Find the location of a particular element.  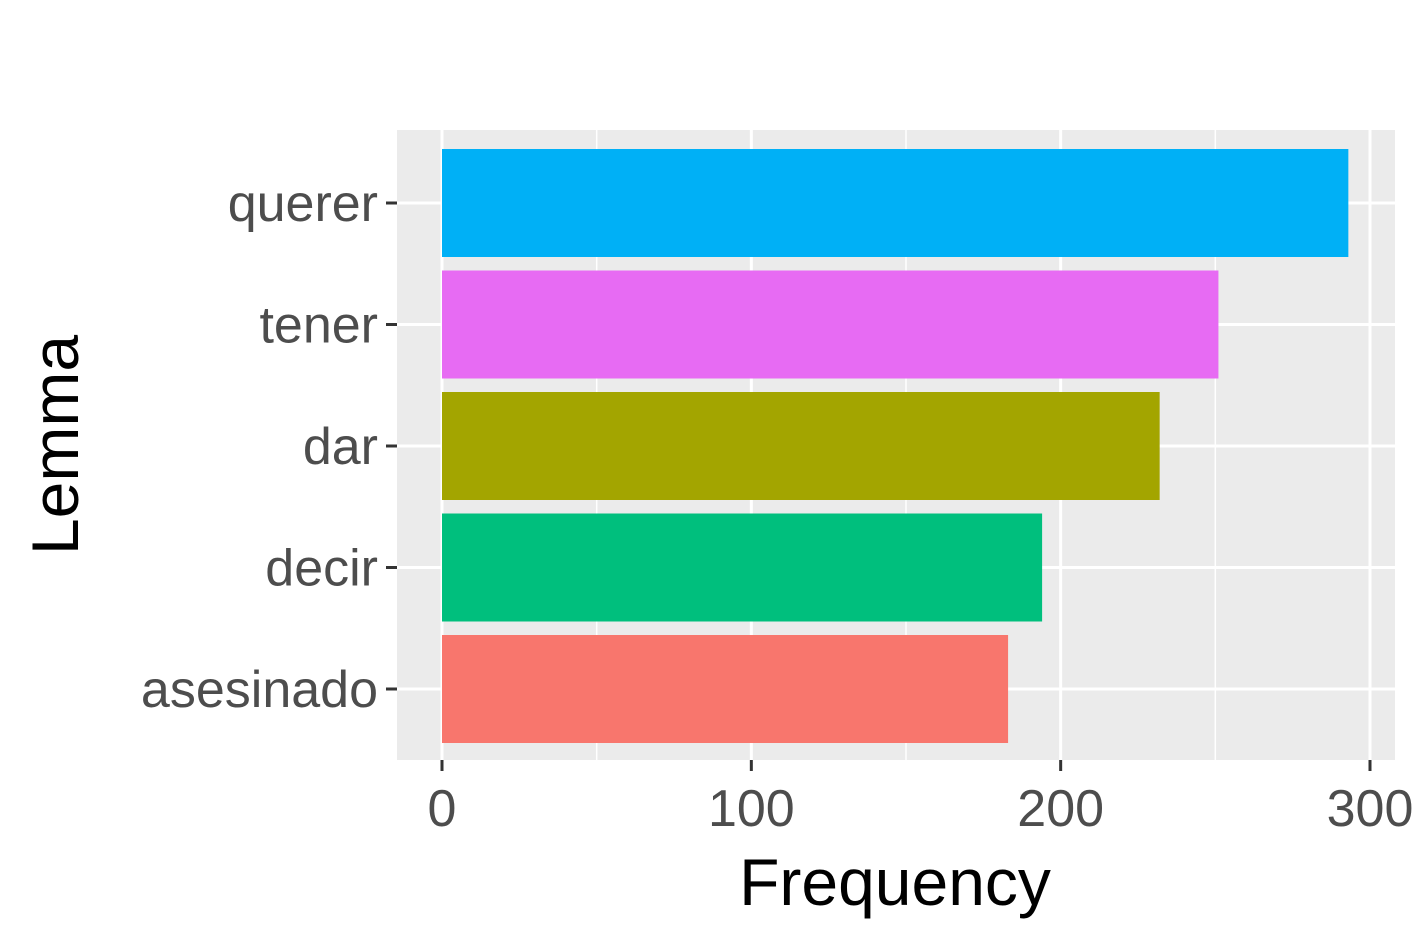

bar-decir is located at coordinates (742, 567).